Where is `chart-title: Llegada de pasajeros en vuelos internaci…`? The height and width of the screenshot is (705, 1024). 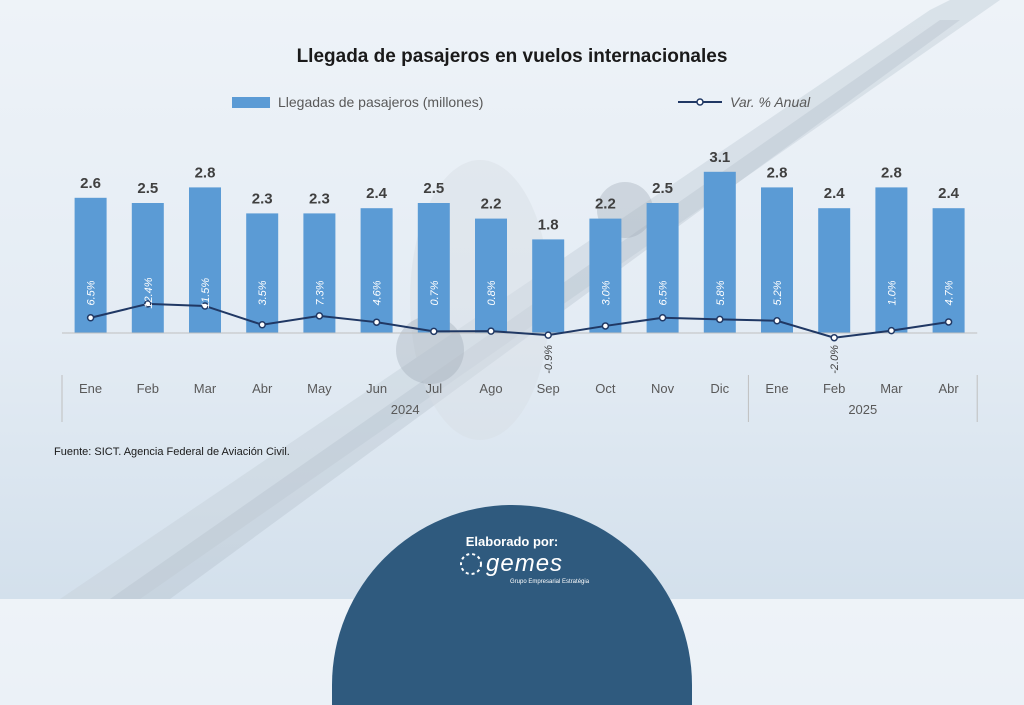 chart-title: Llegada de pasajeros en vuelos internaci… is located at coordinates (512, 56).